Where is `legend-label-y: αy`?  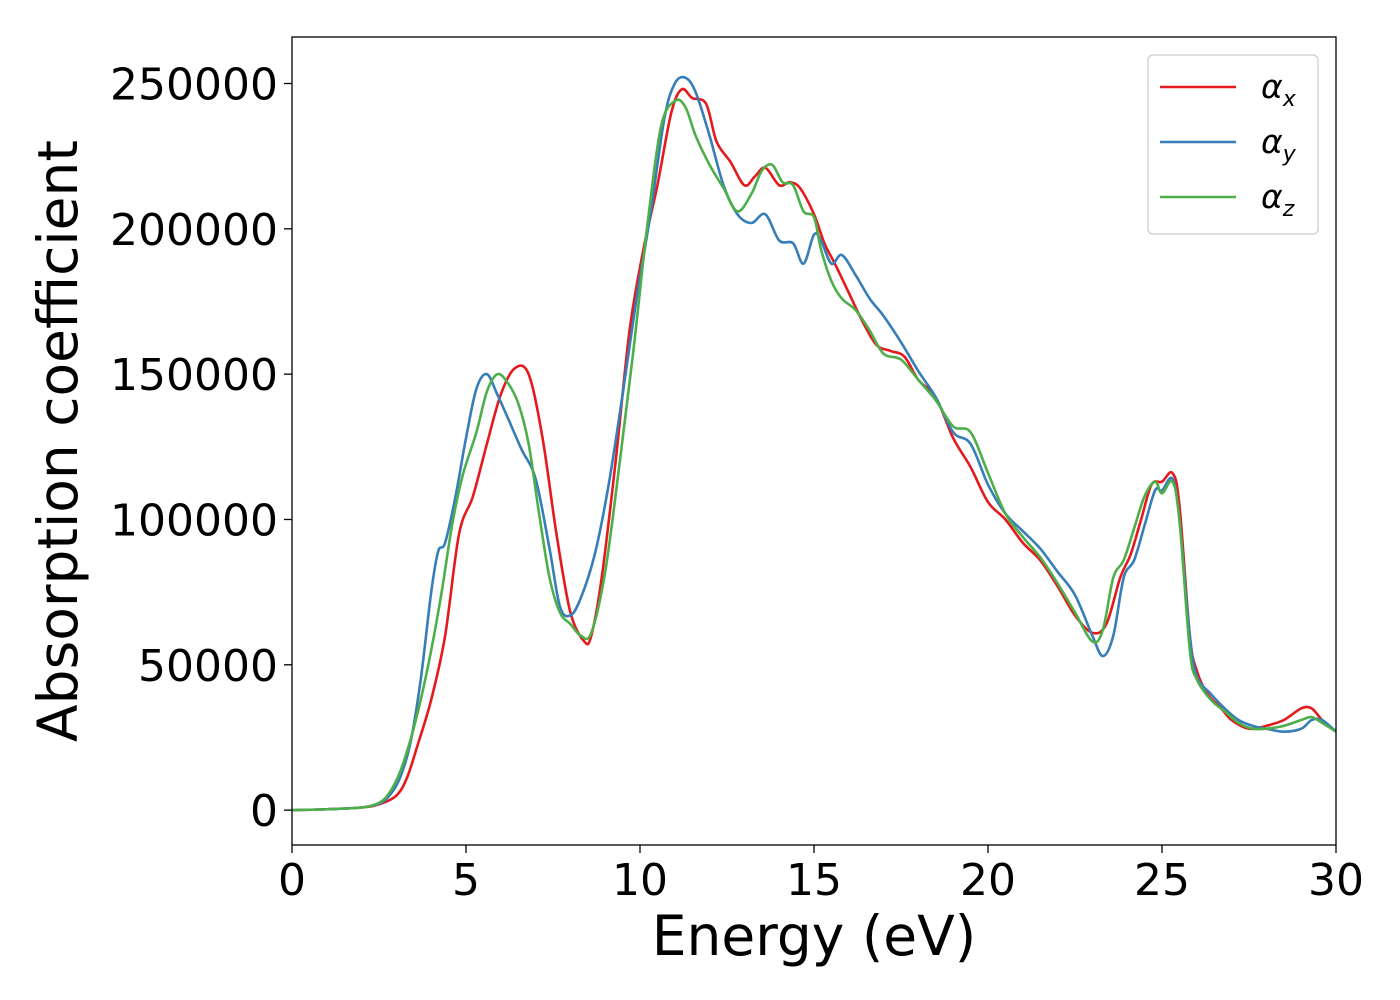 legend-label-y: αy is located at coordinates (1279, 144).